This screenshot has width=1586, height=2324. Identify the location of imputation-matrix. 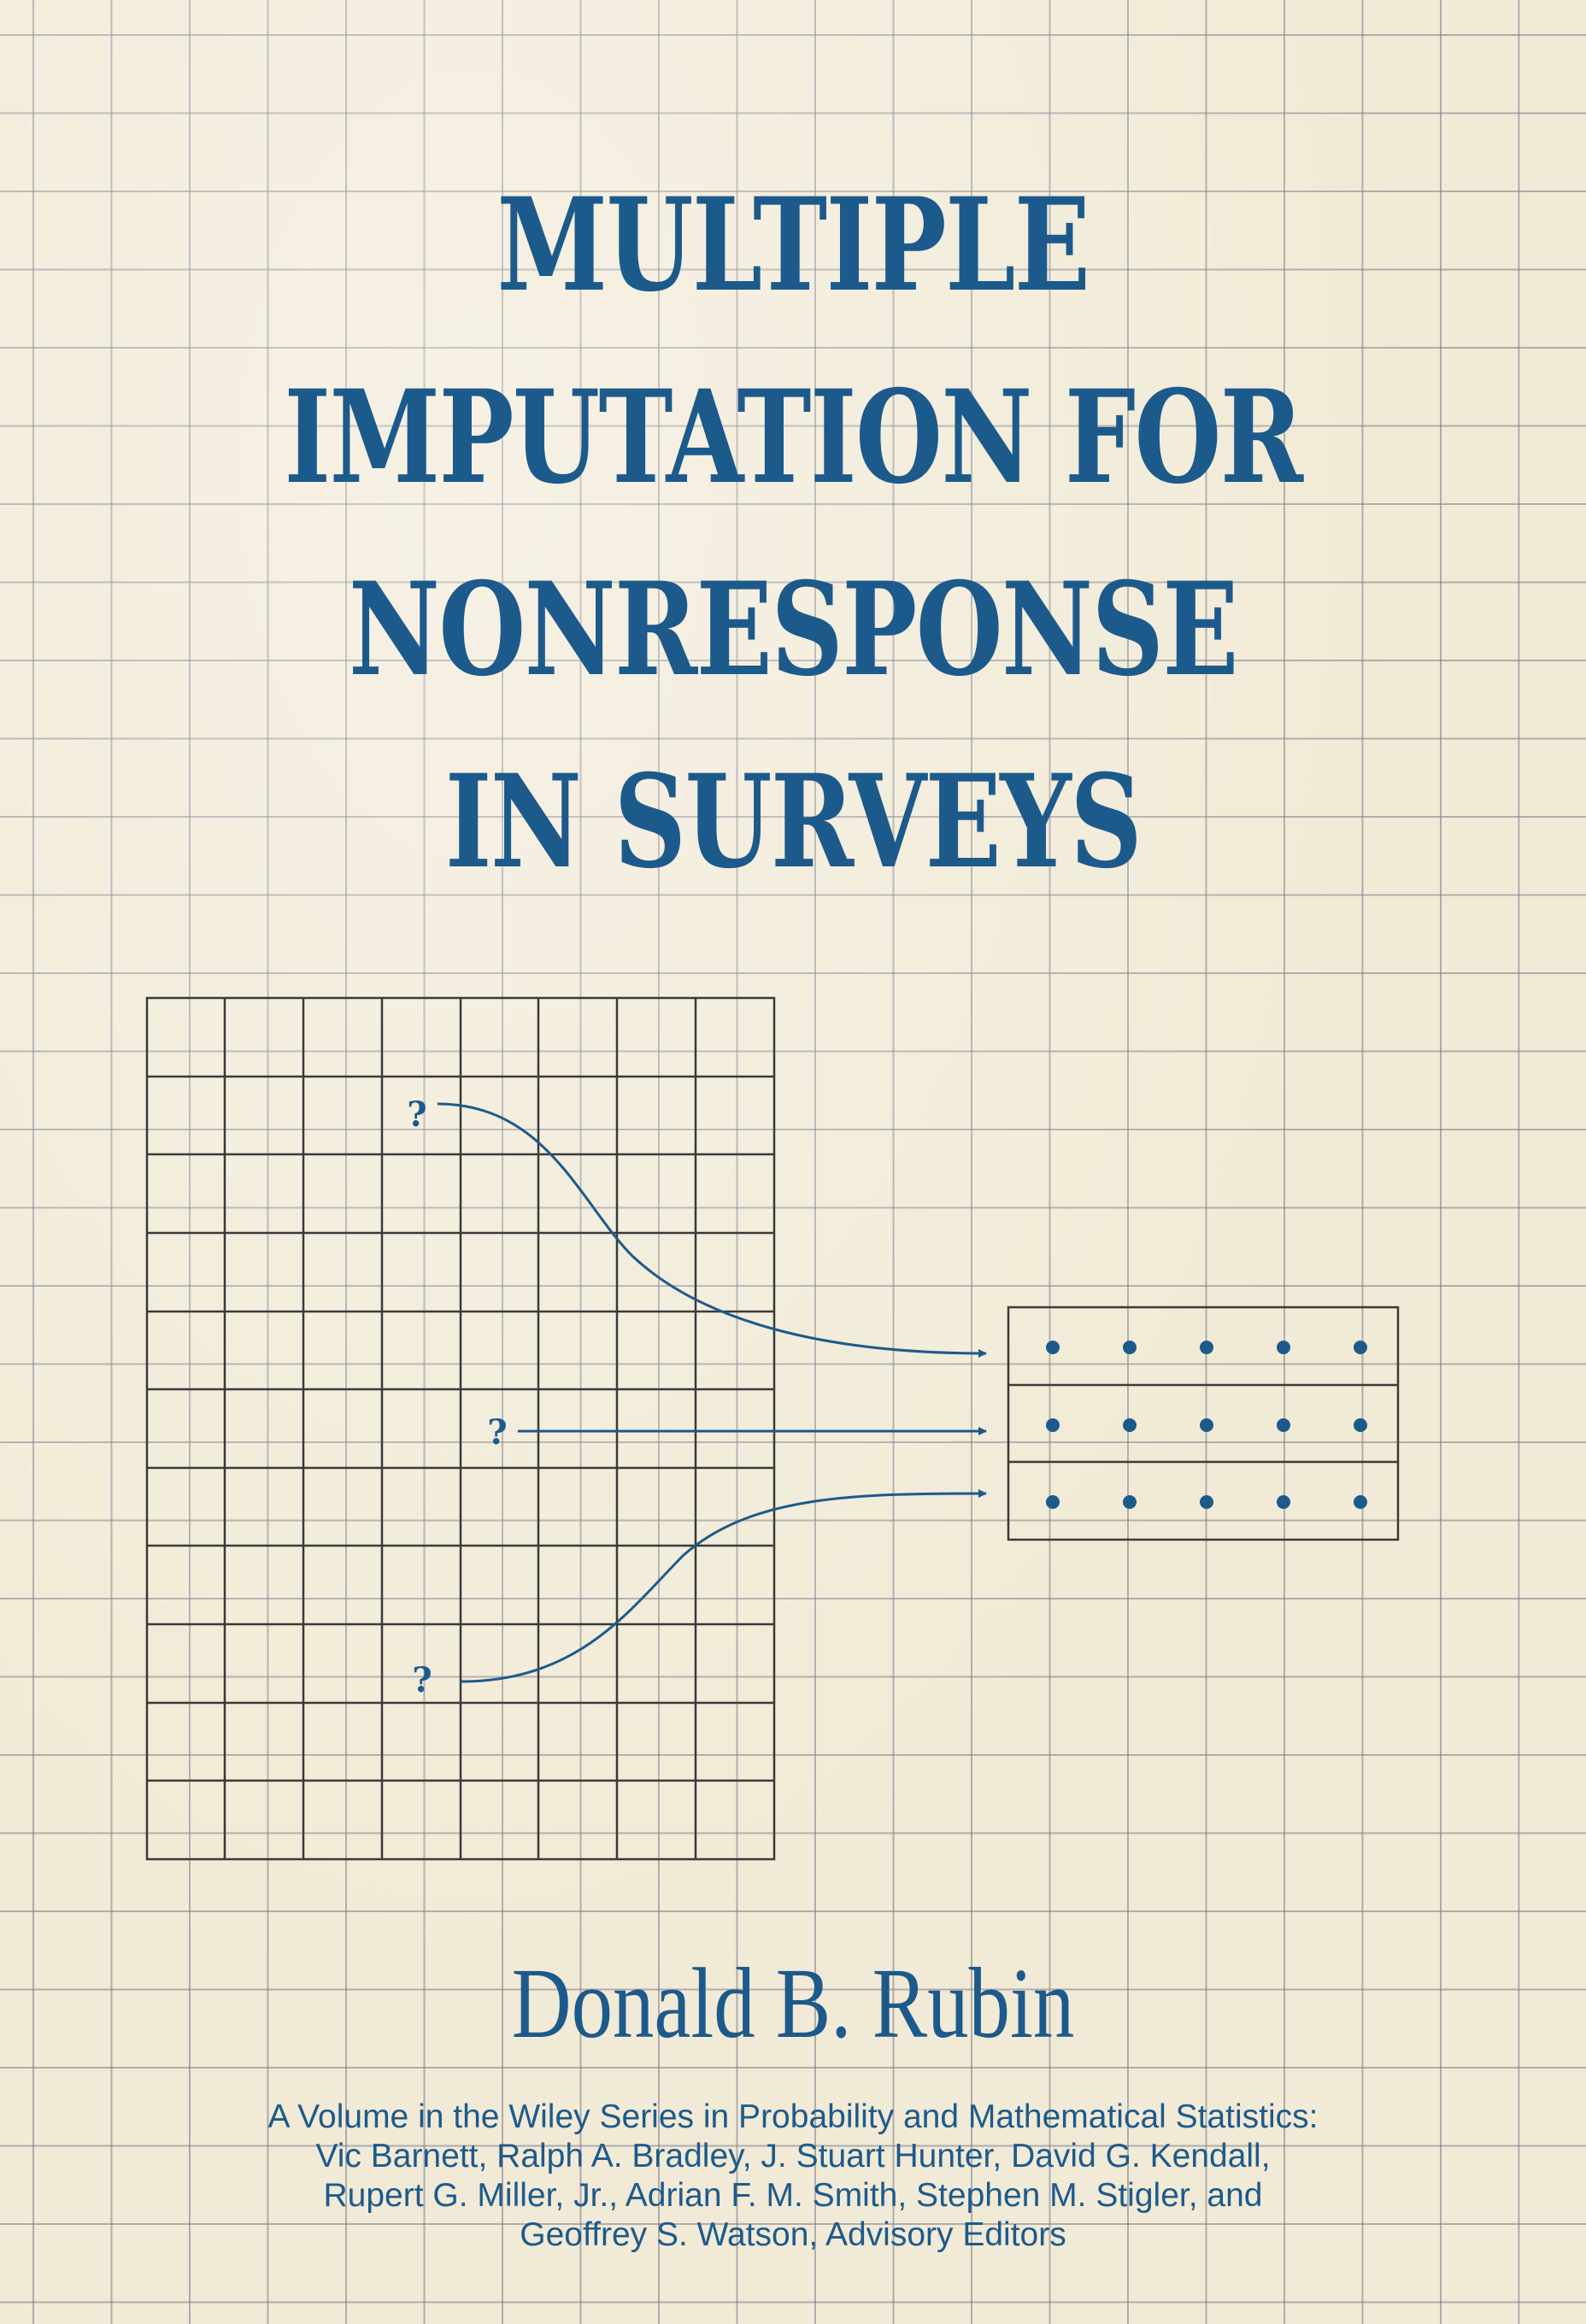
(1203, 1423).